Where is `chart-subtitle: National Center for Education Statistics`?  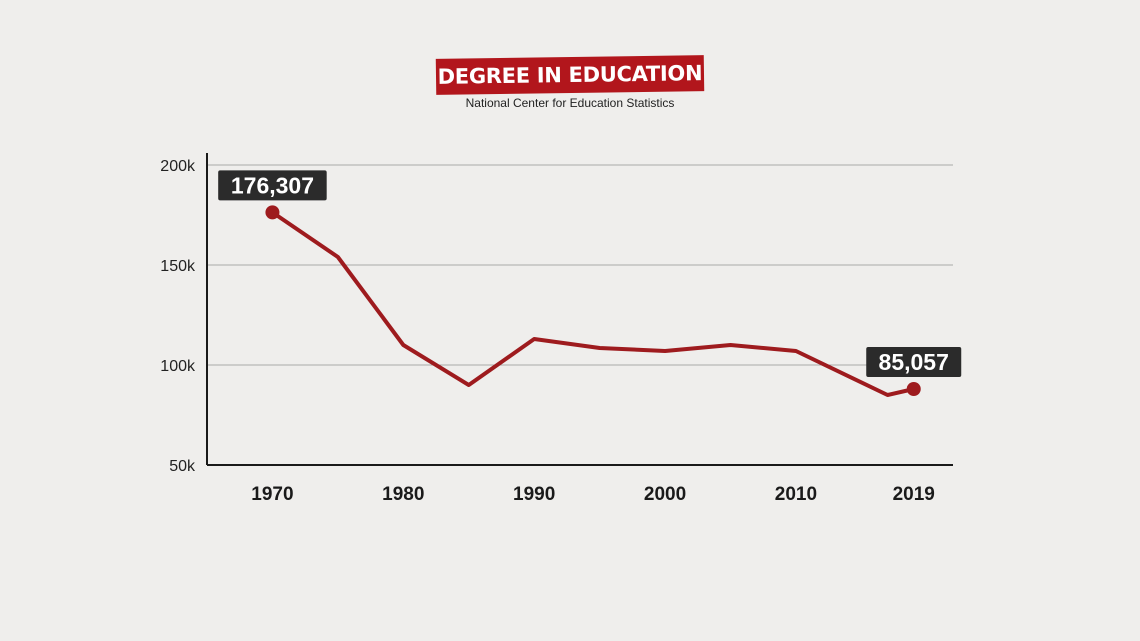 chart-subtitle: National Center for Education Statistics is located at coordinates (570, 103).